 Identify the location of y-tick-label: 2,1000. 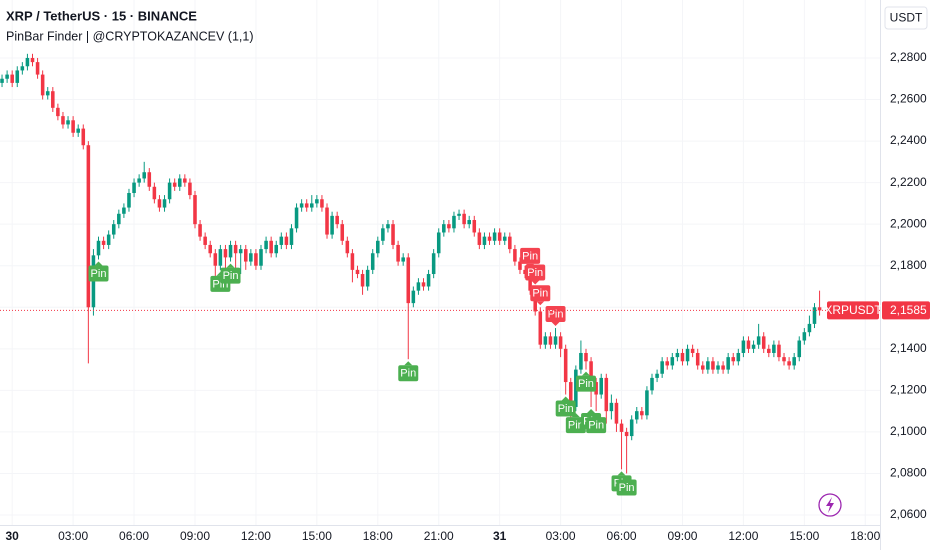
(908, 431).